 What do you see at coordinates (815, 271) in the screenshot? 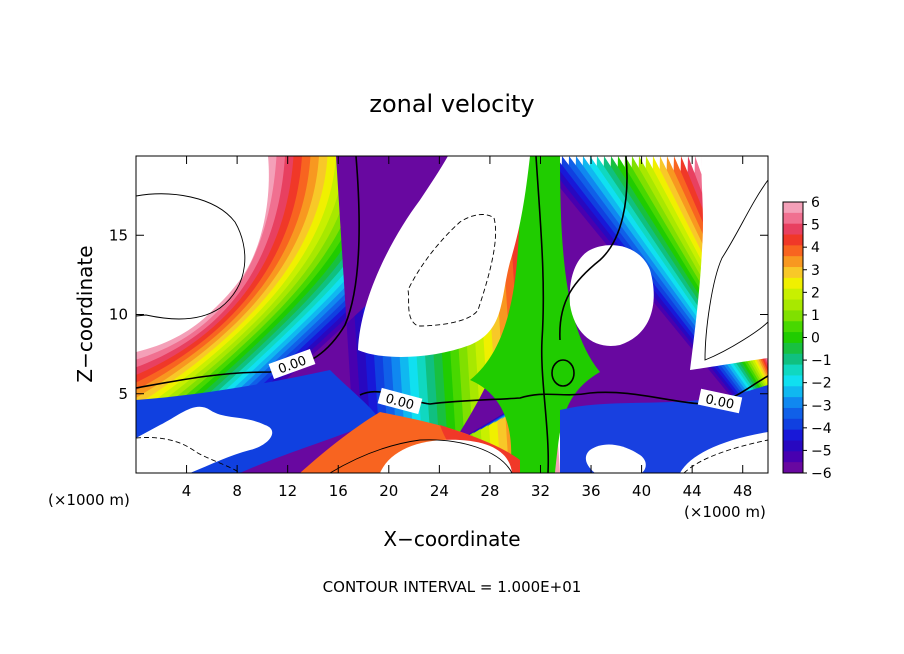
I see `colorbar-tick-label: 3` at bounding box center [815, 271].